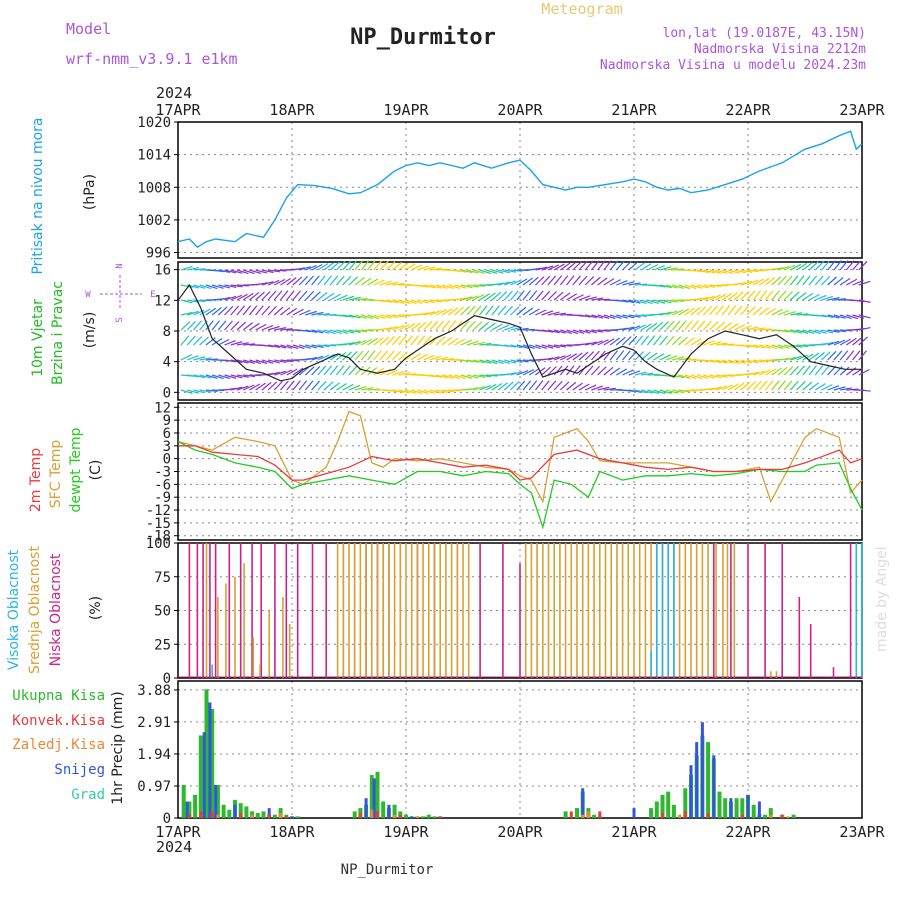 Image resolution: width=900 pixels, height=900 pixels. Describe the element at coordinates (440, 817) in the screenshot. I see `precip-conv-bar` at that location.